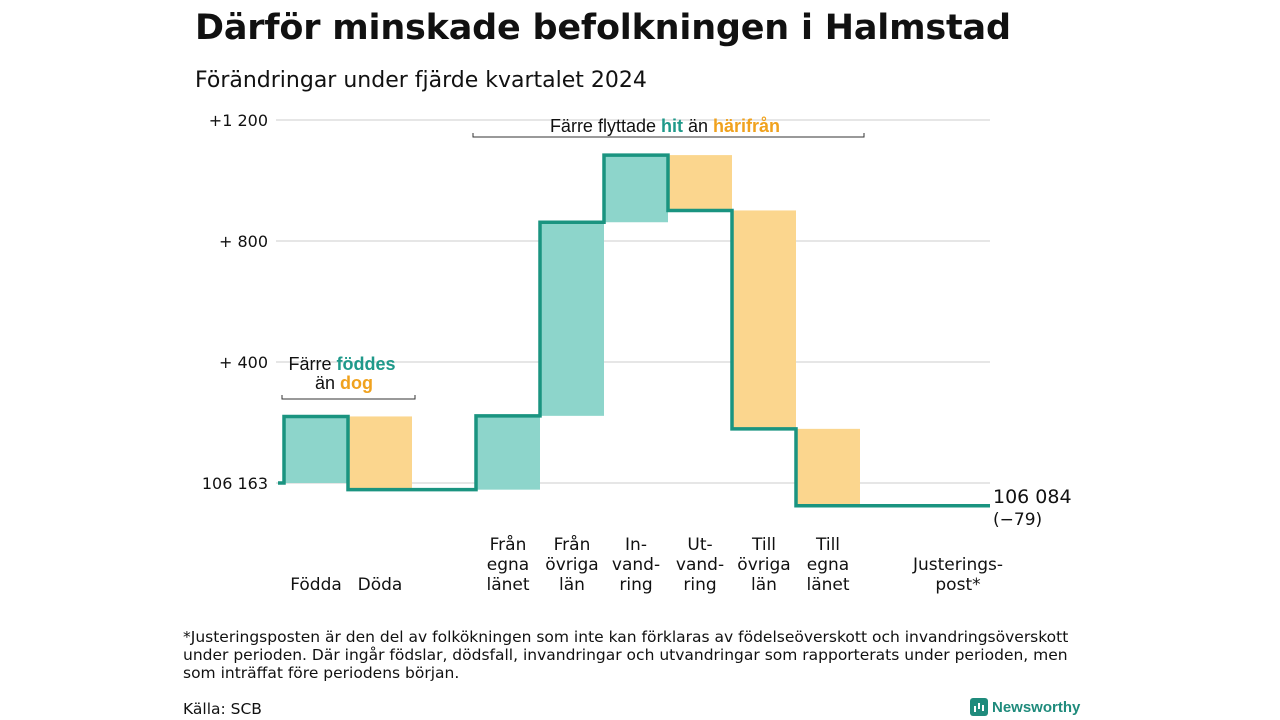  Describe the element at coordinates (1036, 707) in the screenshot. I see `brand-name: Newsworthy` at that location.